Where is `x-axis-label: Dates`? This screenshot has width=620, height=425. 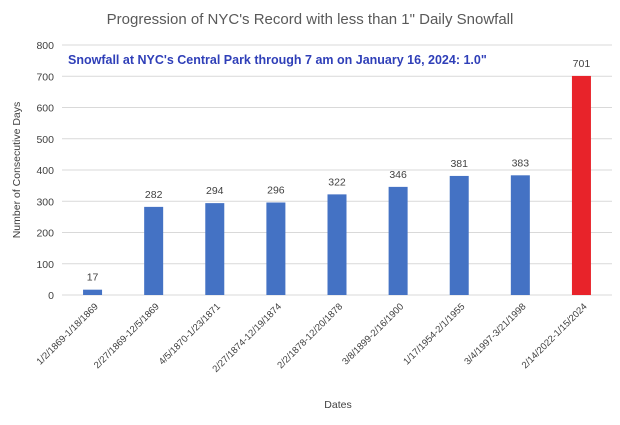 x-axis-label: Dates is located at coordinates (337, 405).